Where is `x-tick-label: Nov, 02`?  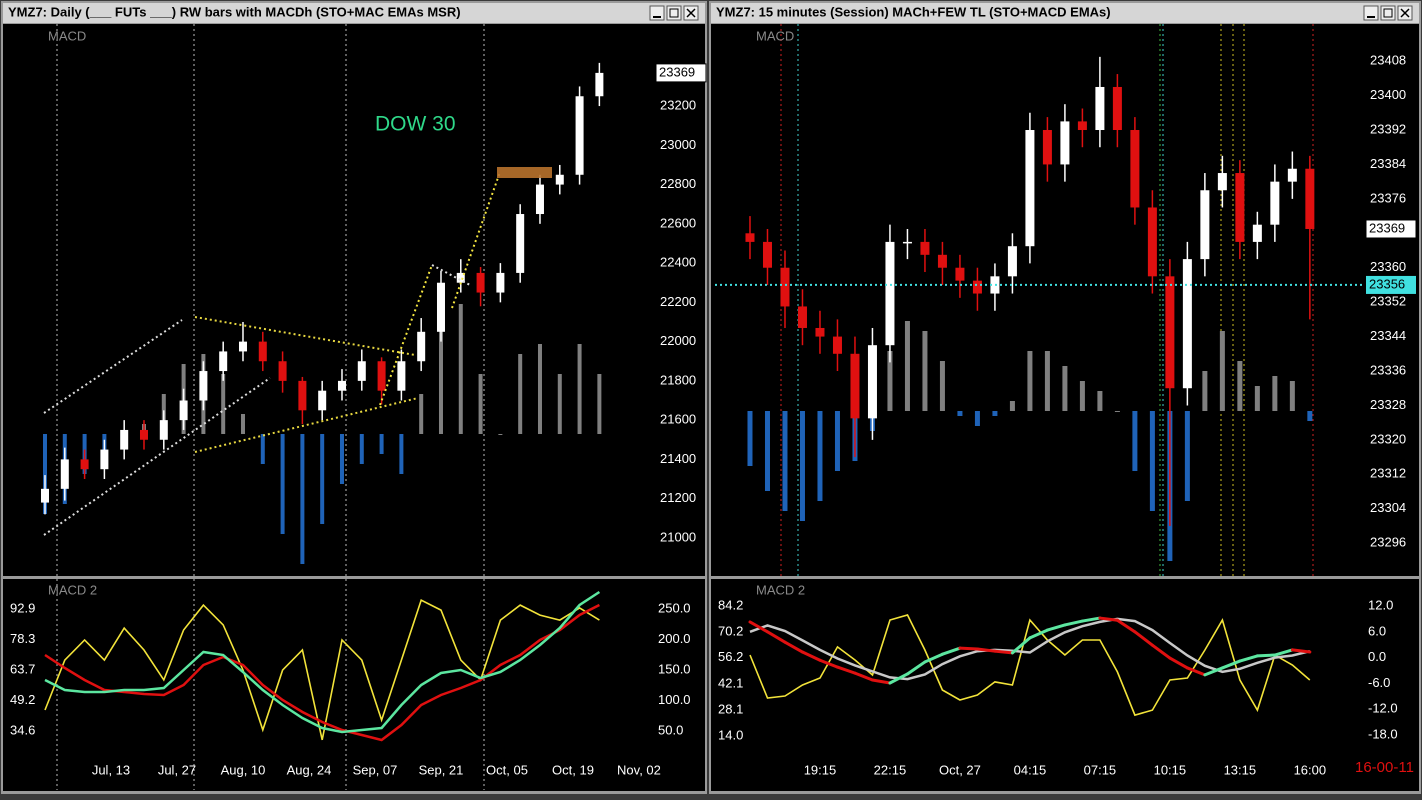
x-tick-label: Nov, 02 is located at coordinates (639, 769).